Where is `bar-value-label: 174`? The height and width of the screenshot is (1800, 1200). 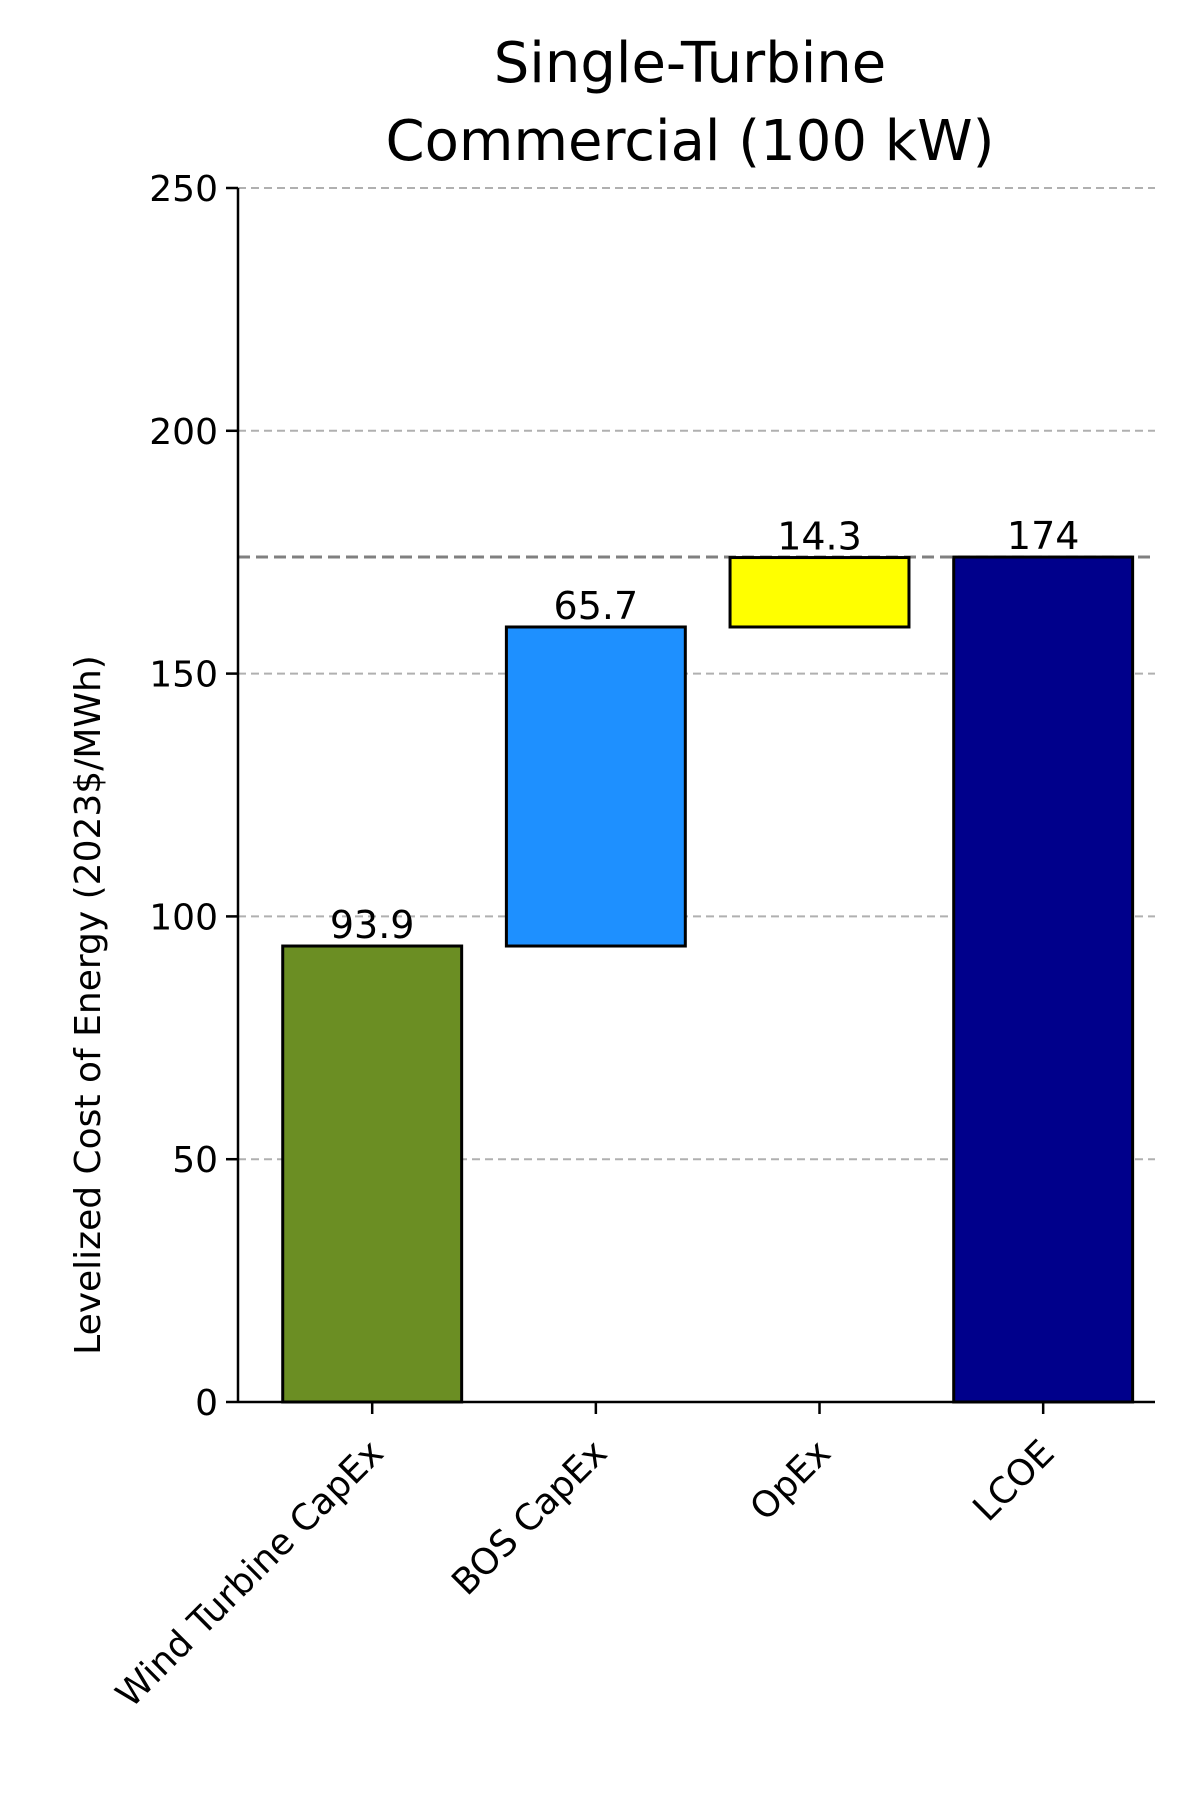 bar-value-label: 174 is located at coordinates (1043, 536).